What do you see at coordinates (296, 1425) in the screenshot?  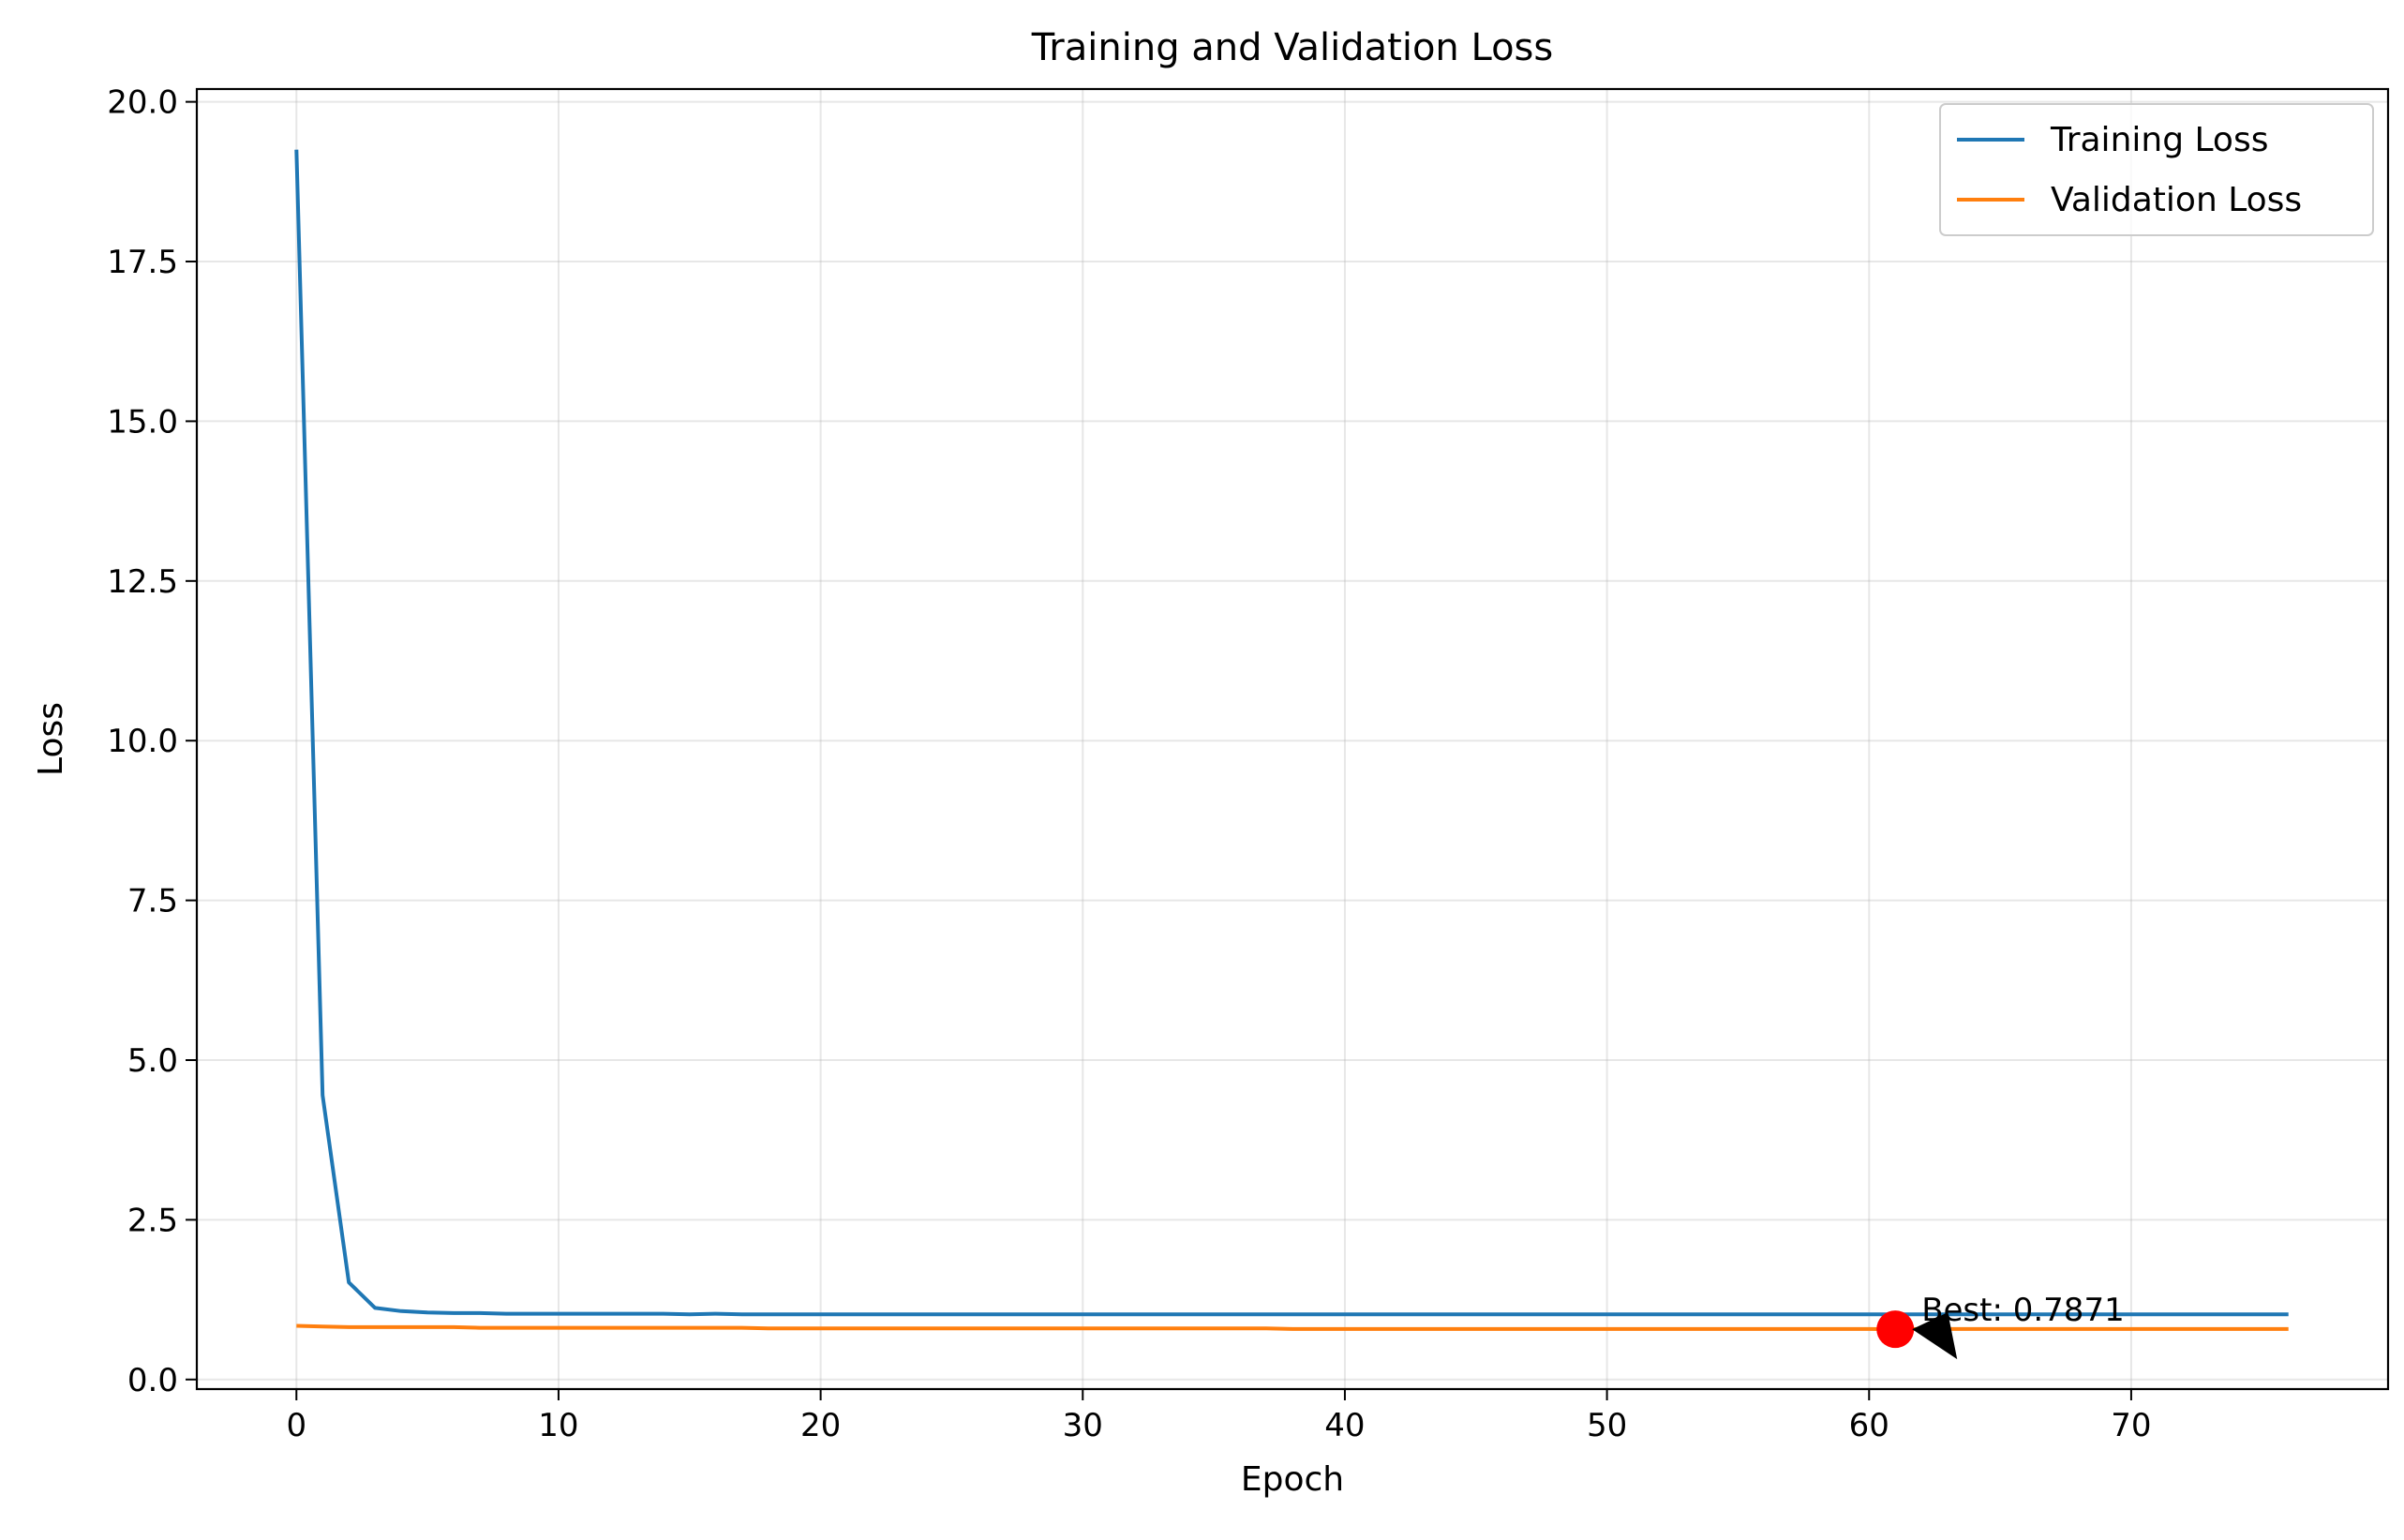 I see `x-tick-label: 0` at bounding box center [296, 1425].